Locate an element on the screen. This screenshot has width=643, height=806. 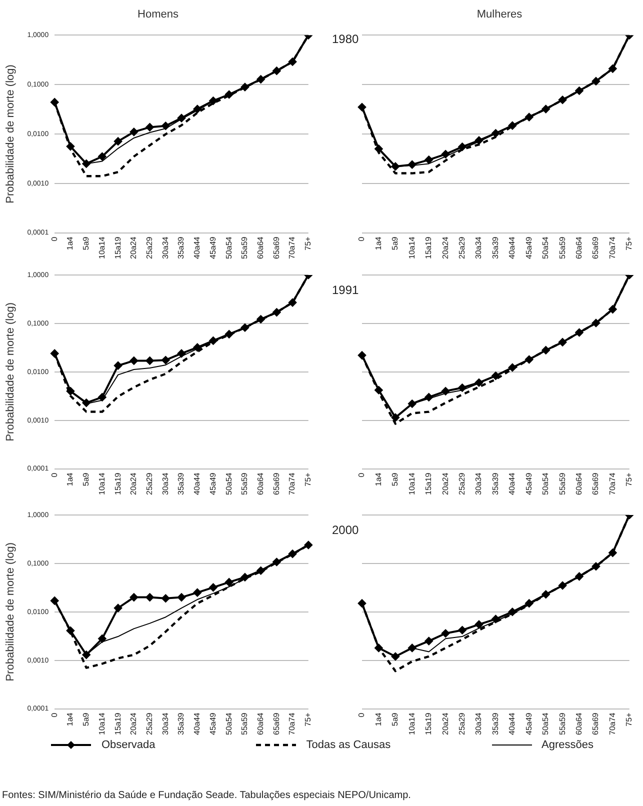
legend-label: Agressões is located at coordinates (568, 745).